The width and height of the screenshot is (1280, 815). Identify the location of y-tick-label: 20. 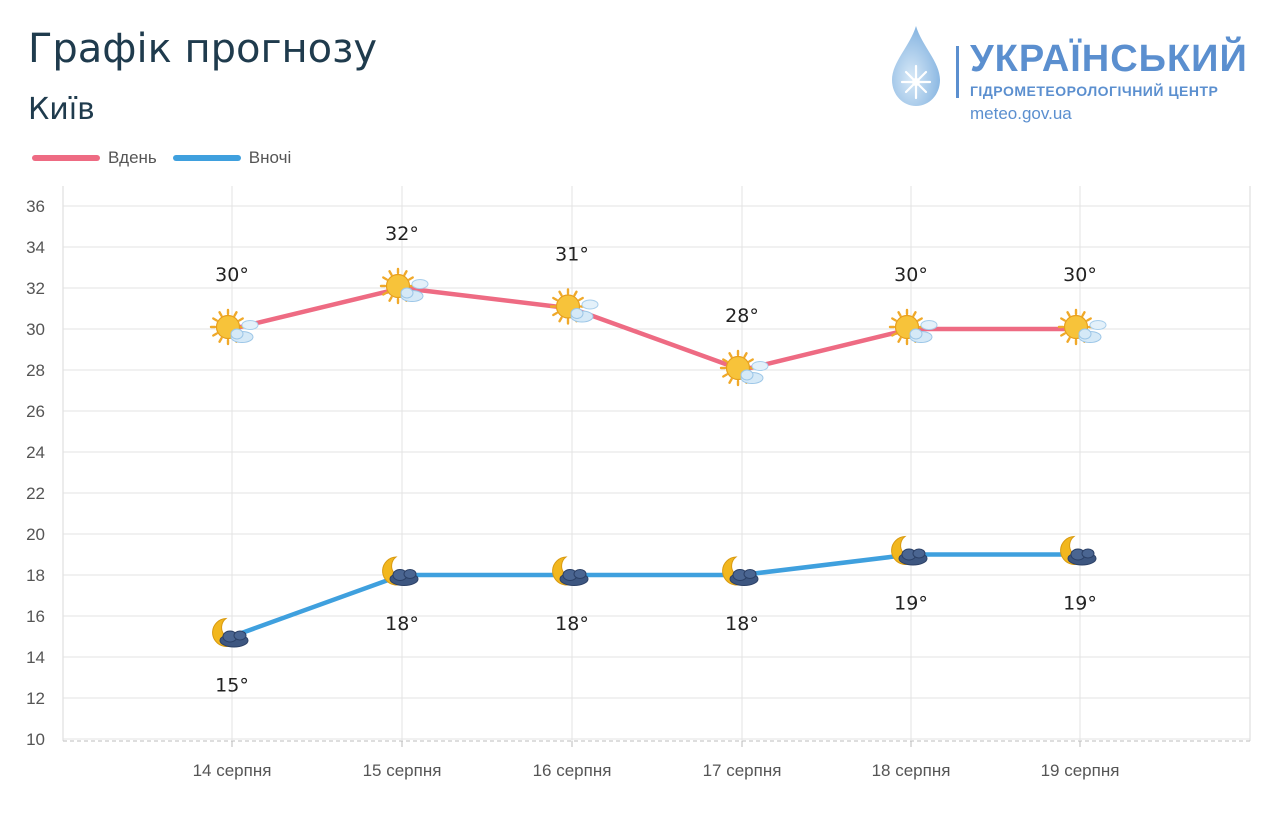
(35, 534).